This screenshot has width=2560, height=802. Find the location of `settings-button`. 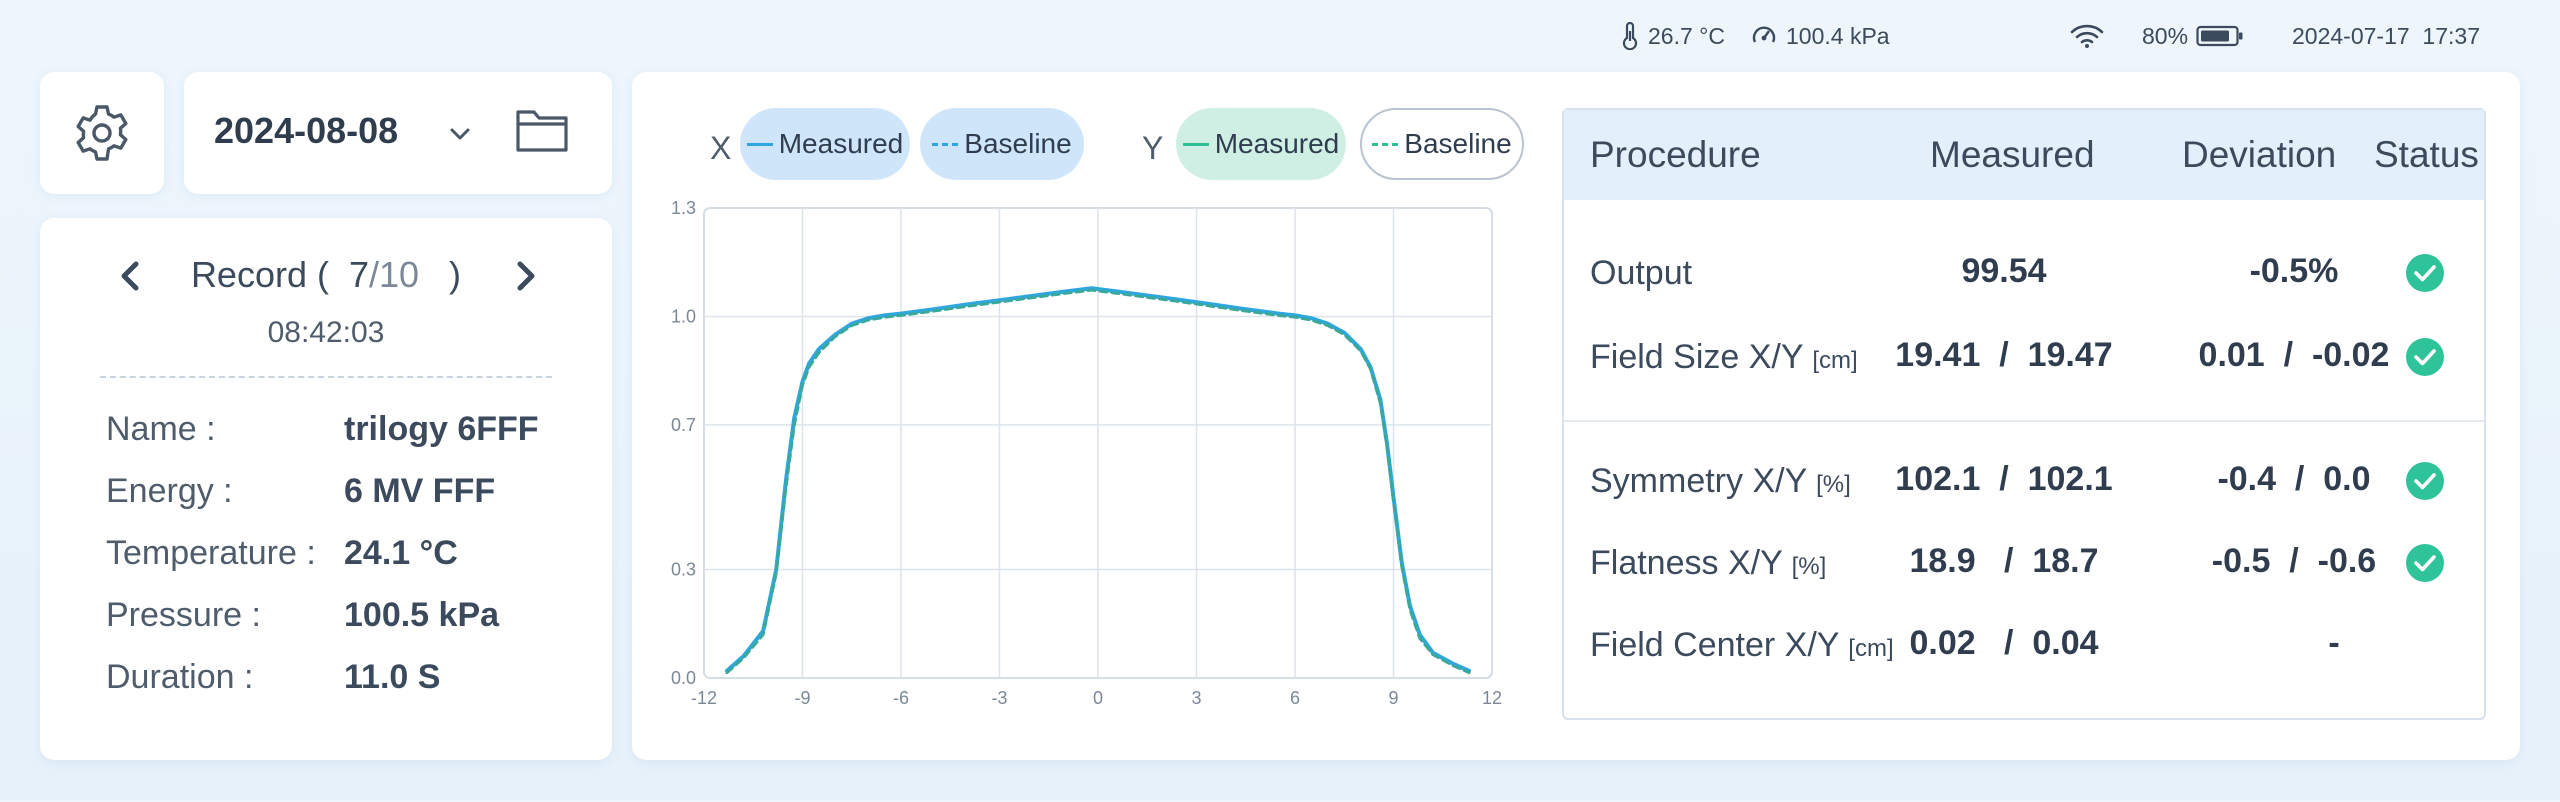

settings-button is located at coordinates (102, 133).